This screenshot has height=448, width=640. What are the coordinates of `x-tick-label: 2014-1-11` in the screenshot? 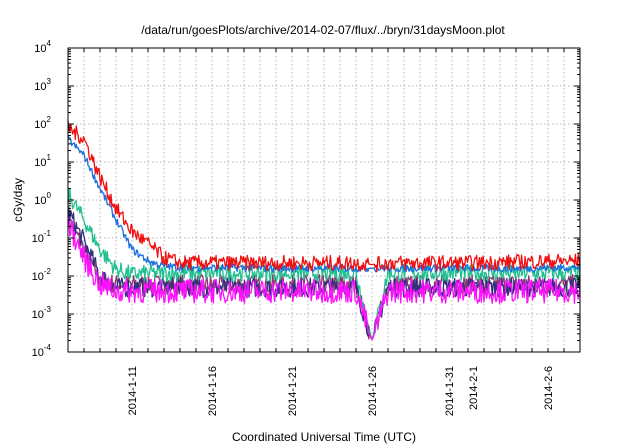 It's located at (133, 390).